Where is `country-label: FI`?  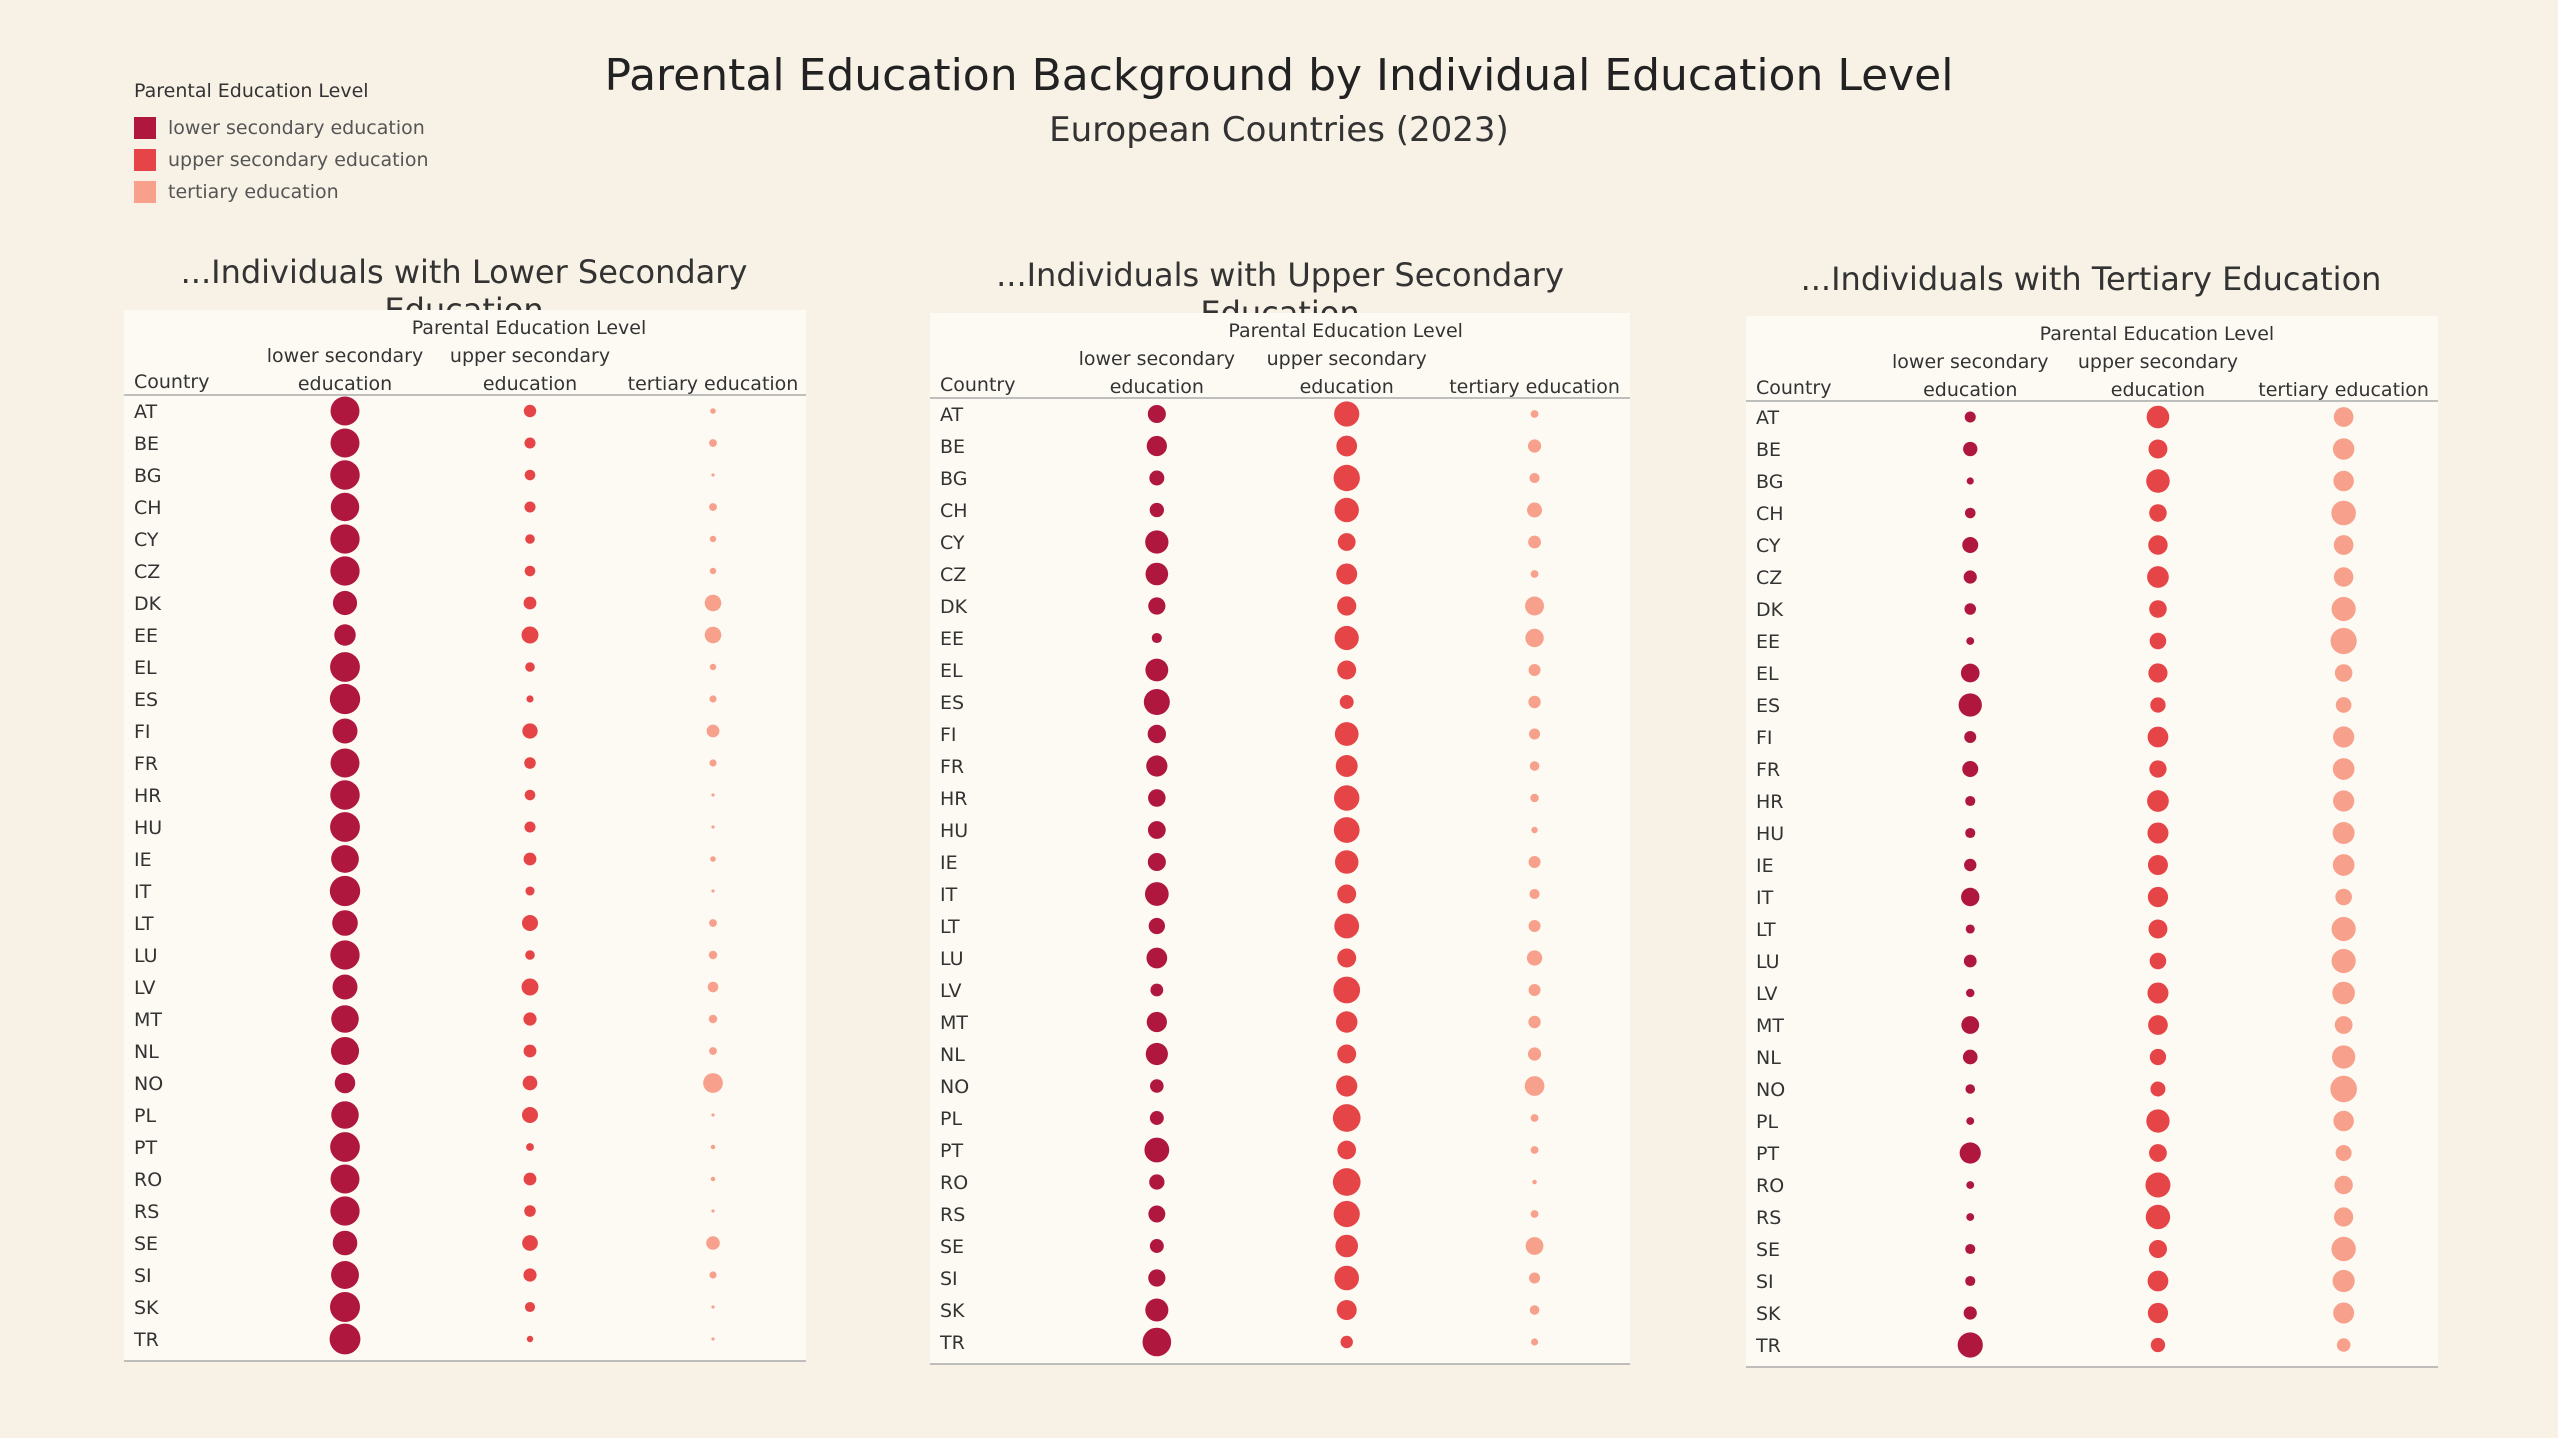
country-label: FI is located at coordinates (142, 732).